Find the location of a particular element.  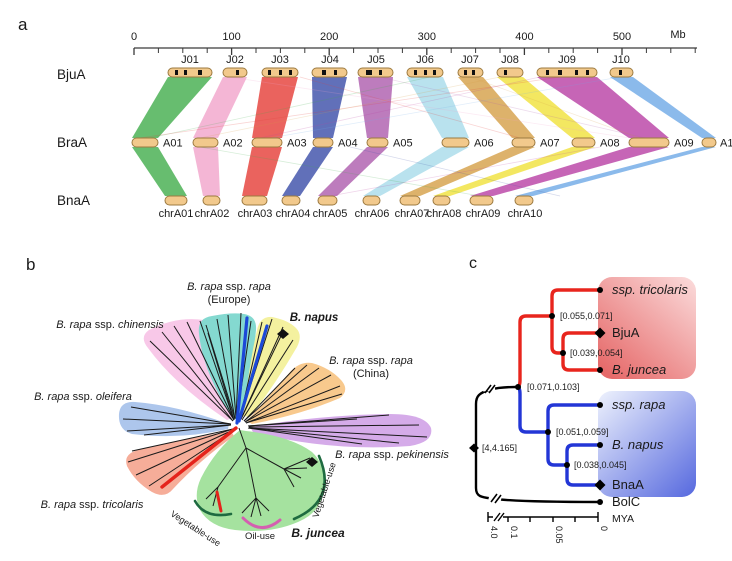

genome-row-labels: BjuA BraA BnaA is located at coordinates (73, 137).